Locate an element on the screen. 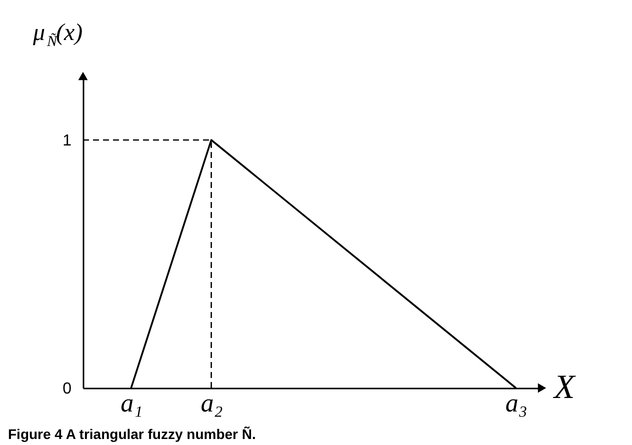 Image resolution: width=632 pixels, height=445 pixels. x-axis-title: X is located at coordinates (564, 387).